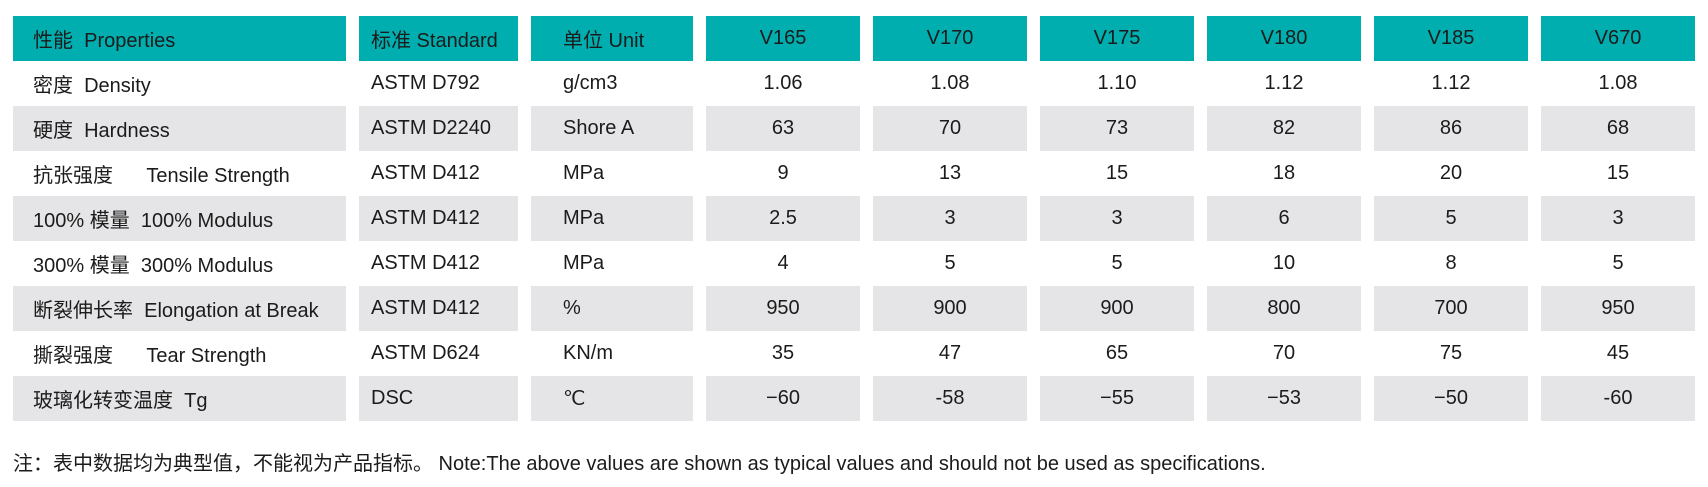 This screenshot has width=1708, height=487. What do you see at coordinates (1451, 128) in the screenshot?
I see `value-cell: 86` at bounding box center [1451, 128].